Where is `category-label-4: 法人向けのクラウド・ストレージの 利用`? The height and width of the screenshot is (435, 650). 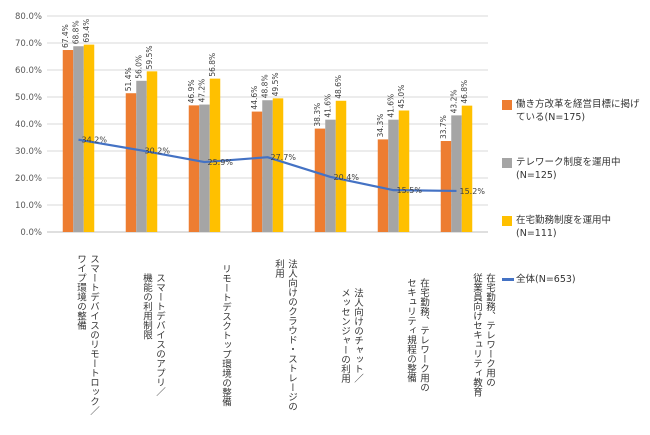
category-label-4: 法人向けのクラウド・ストレージの 利用 is located at coordinates (285, 335).